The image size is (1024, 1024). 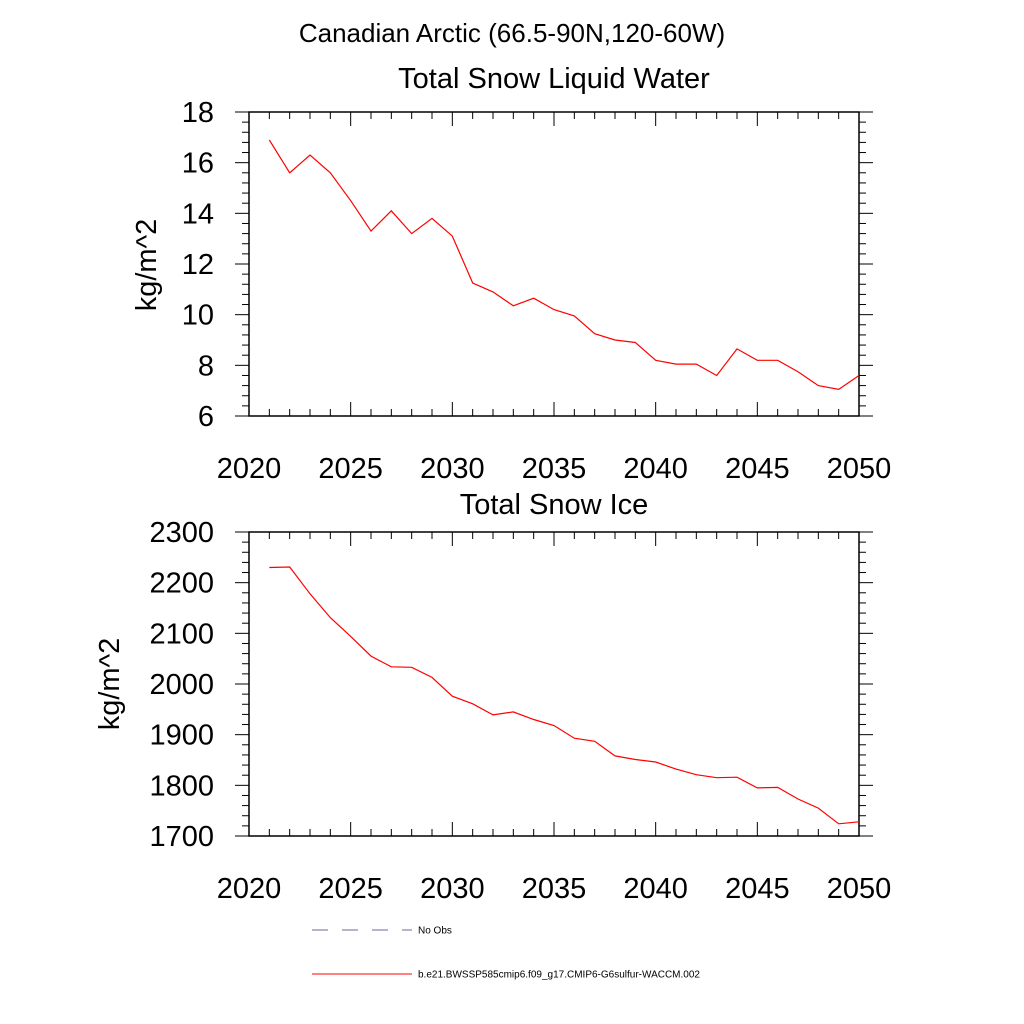 What do you see at coordinates (198, 113) in the screenshot?
I see `y-tick-label: 18` at bounding box center [198, 113].